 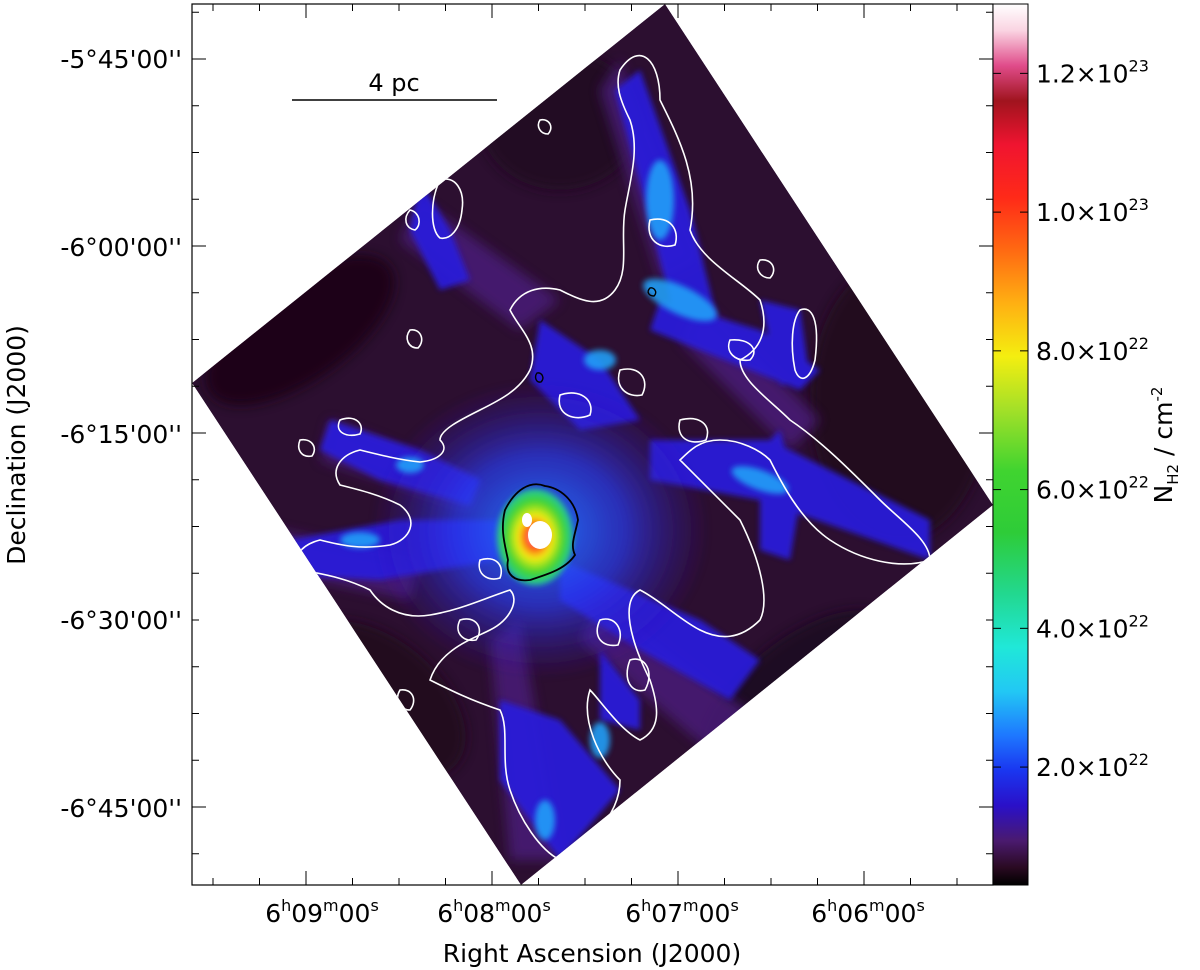 What do you see at coordinates (539, 377) in the screenshot?
I see `contour-high-small` at bounding box center [539, 377].